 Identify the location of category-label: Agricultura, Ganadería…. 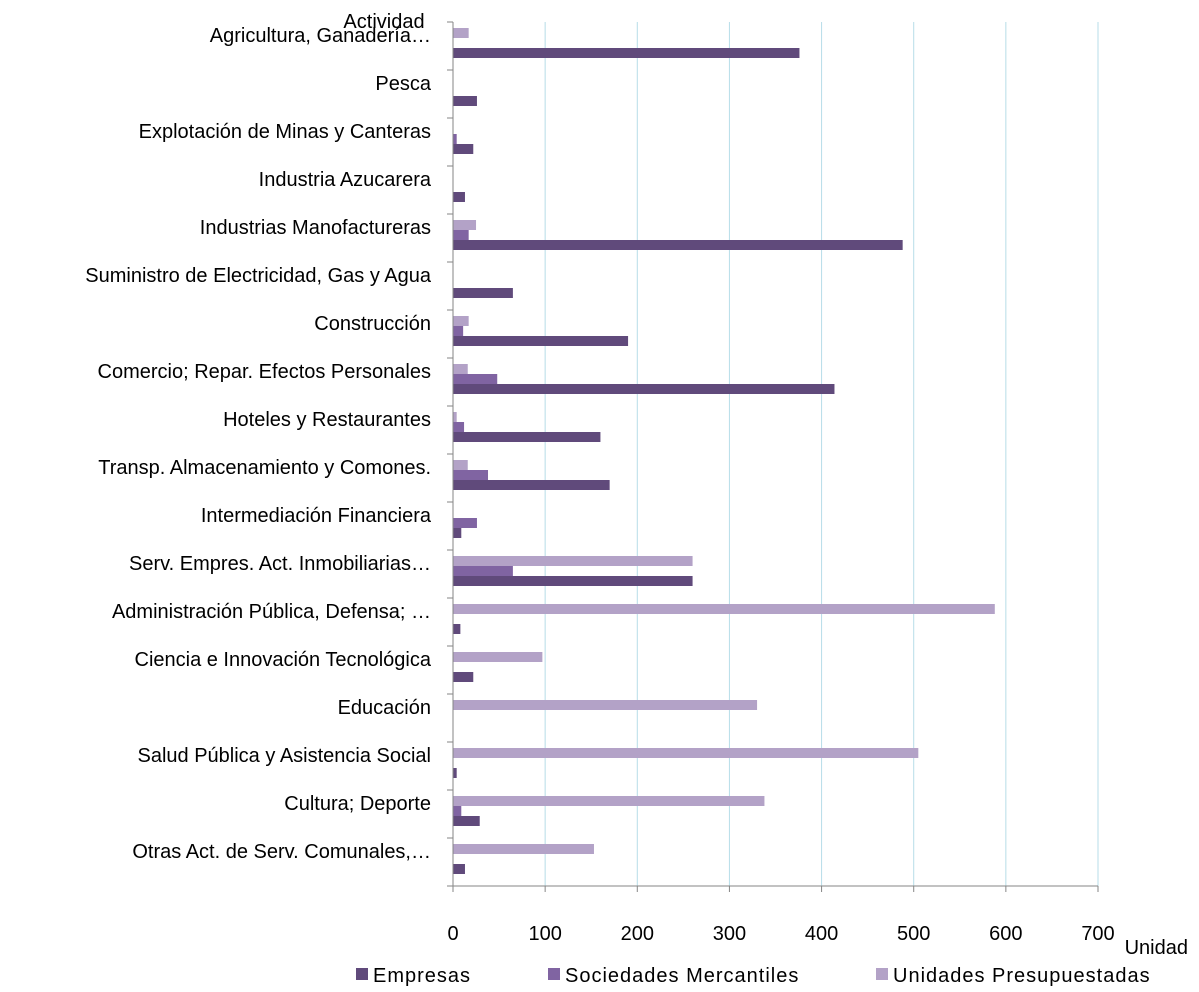
(320, 36).